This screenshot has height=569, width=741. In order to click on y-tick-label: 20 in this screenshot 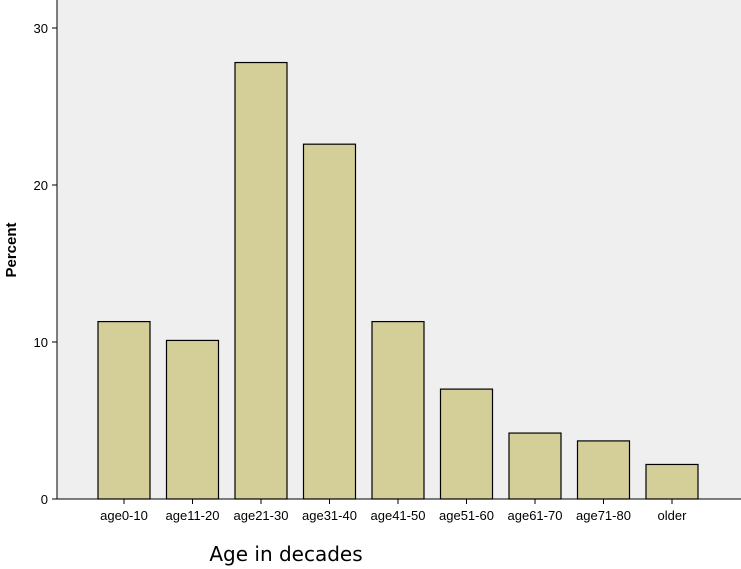, I will do `click(41, 185)`.